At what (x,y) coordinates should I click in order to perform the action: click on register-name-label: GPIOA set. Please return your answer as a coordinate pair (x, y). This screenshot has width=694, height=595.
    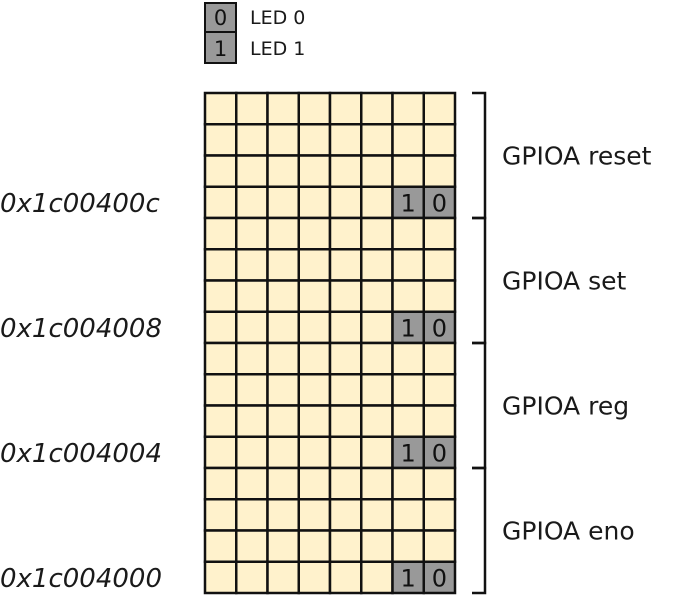
    Looking at the image, I should click on (564, 281).